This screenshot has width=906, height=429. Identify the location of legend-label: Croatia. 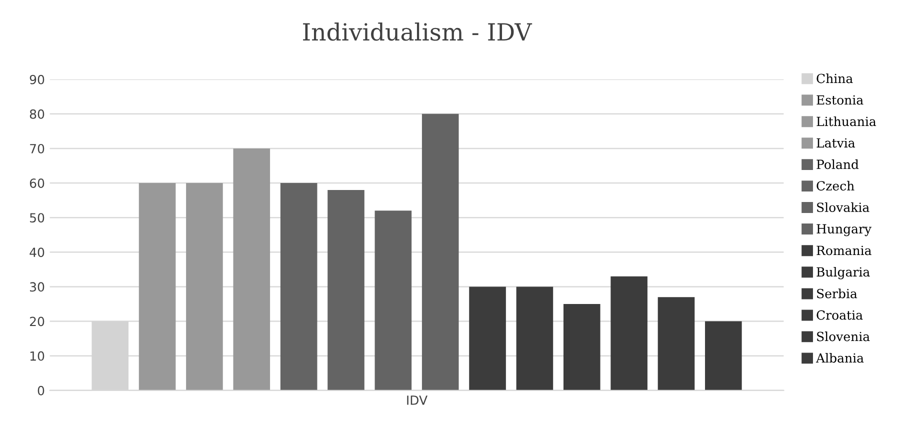
(839, 315).